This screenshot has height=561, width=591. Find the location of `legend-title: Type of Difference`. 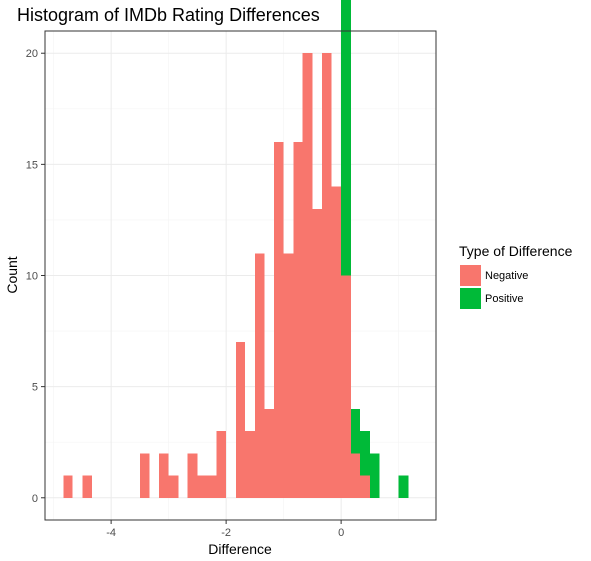

legend-title: Type of Difference is located at coordinates (516, 251).